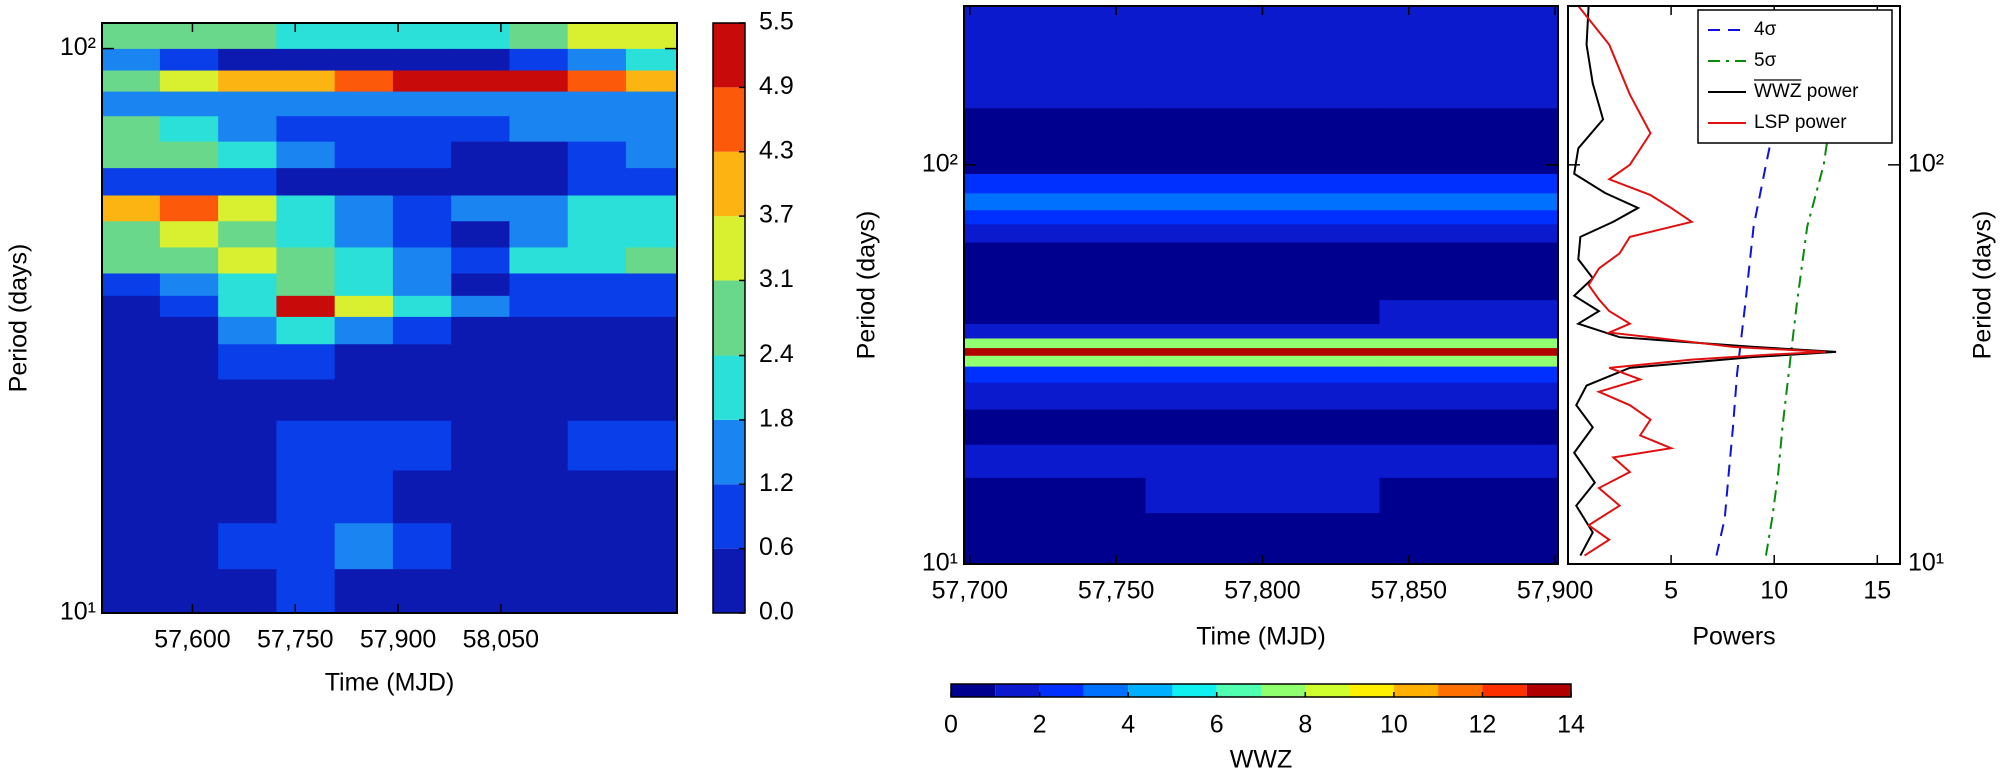  I want to click on colorbar-tick-label: 6, so click(1217, 725).